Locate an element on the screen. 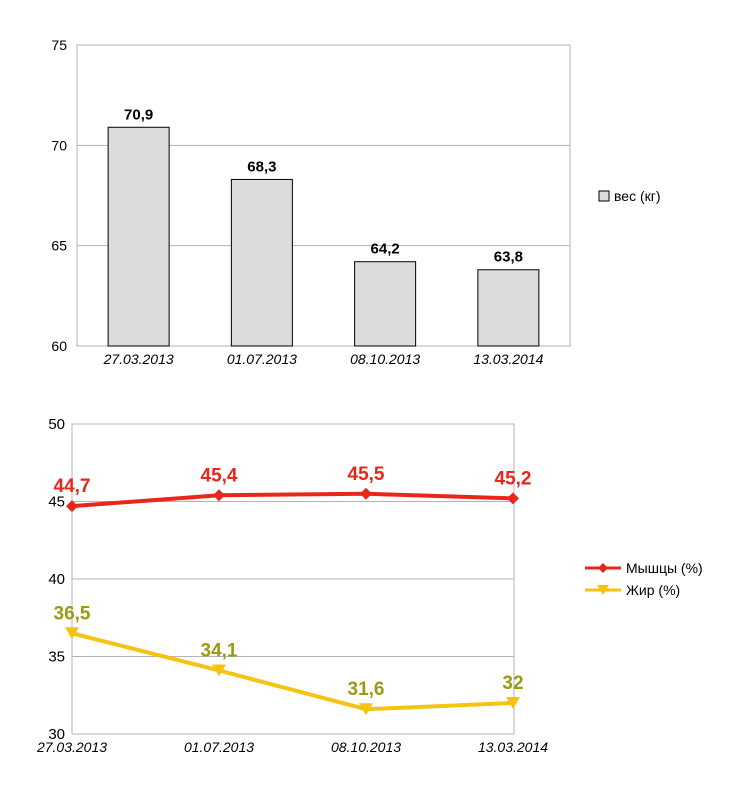 The width and height of the screenshot is (737, 804). bar-legend-label: вес (кг) is located at coordinates (637, 196).